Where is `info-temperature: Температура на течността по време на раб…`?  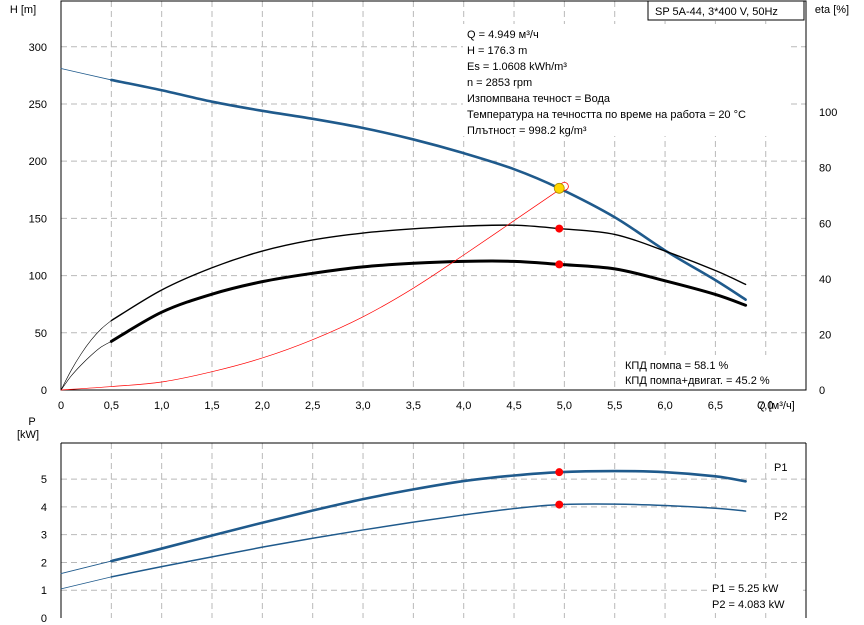 info-temperature: Температура на течността по време на раб… is located at coordinates (606, 115).